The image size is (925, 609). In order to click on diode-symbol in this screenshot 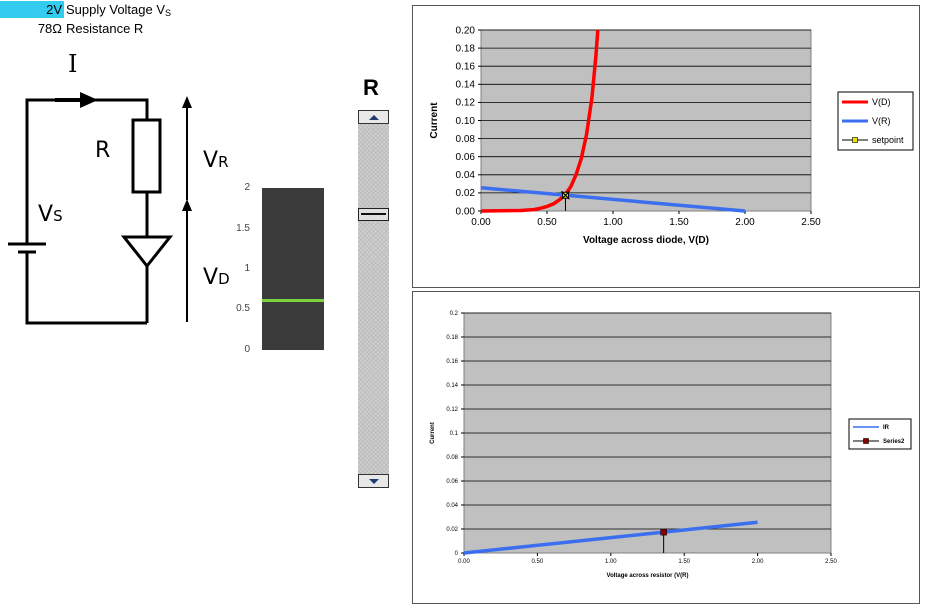, I will do `click(147, 252)`.